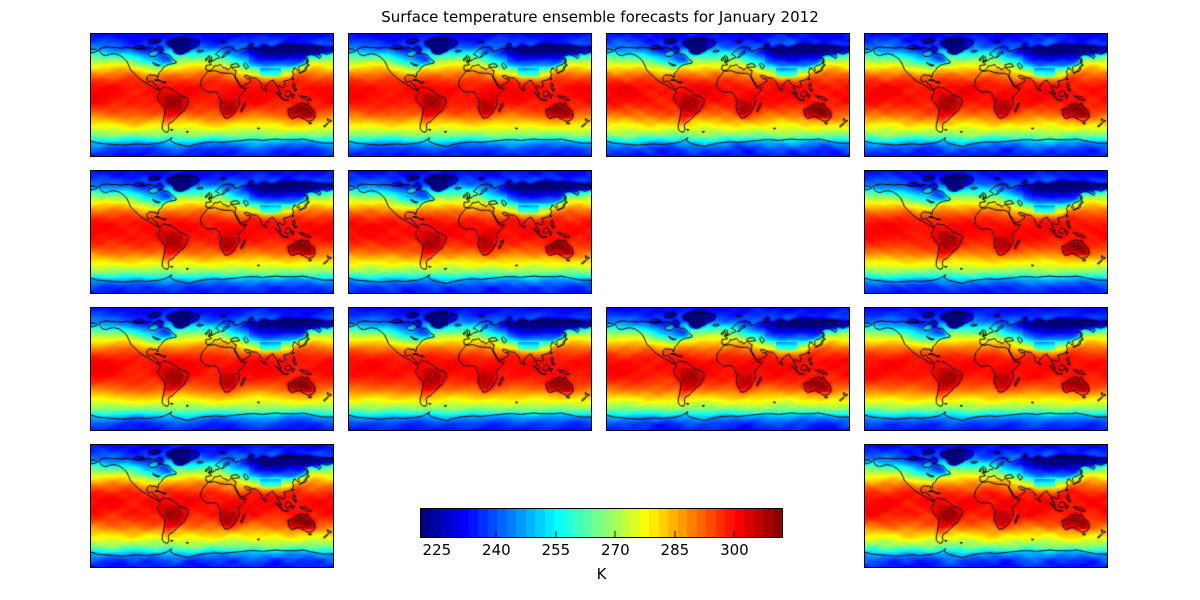 This screenshot has width=1200, height=600. Describe the element at coordinates (601, 523) in the screenshot. I see `colorbar-gradient` at that location.